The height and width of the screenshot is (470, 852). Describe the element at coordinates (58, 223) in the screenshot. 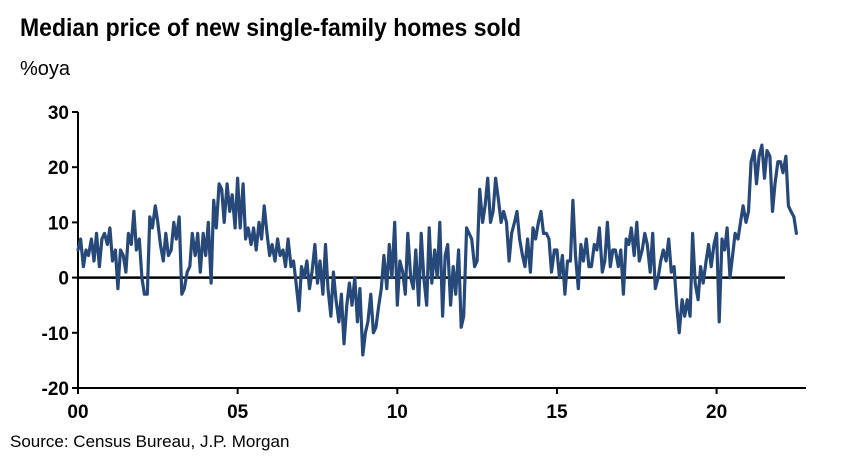

I see `y-tick-label: 10` at that location.